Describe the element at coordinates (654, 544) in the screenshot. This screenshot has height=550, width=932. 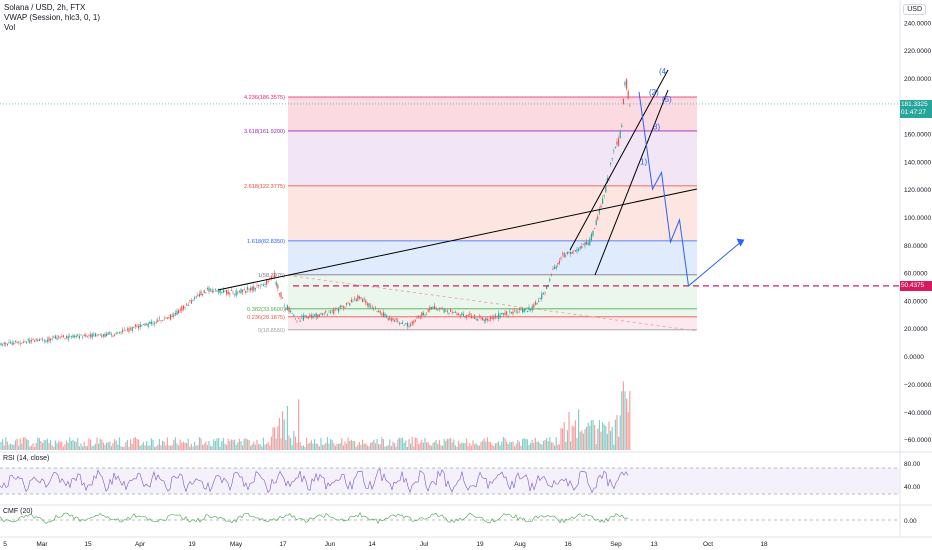
I see `time-axis-label: 13` at that location.